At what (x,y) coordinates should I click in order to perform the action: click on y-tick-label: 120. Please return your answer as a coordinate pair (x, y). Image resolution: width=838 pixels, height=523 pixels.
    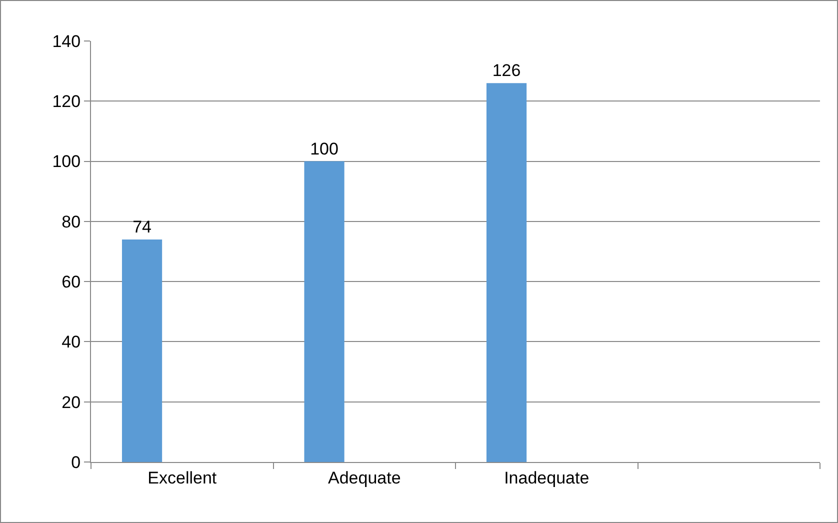
    Looking at the image, I should click on (66, 102).